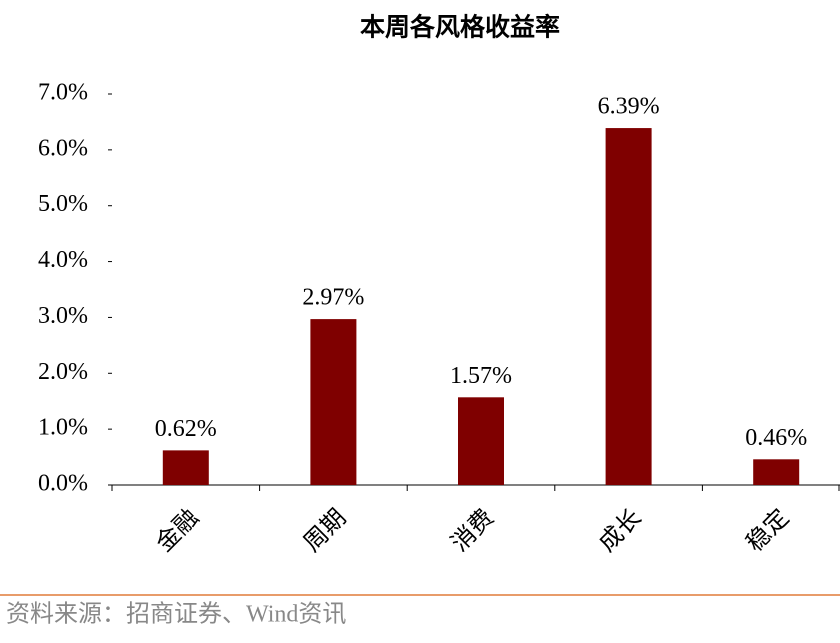  I want to click on y-tick-label: 3.0%, so click(63, 316).